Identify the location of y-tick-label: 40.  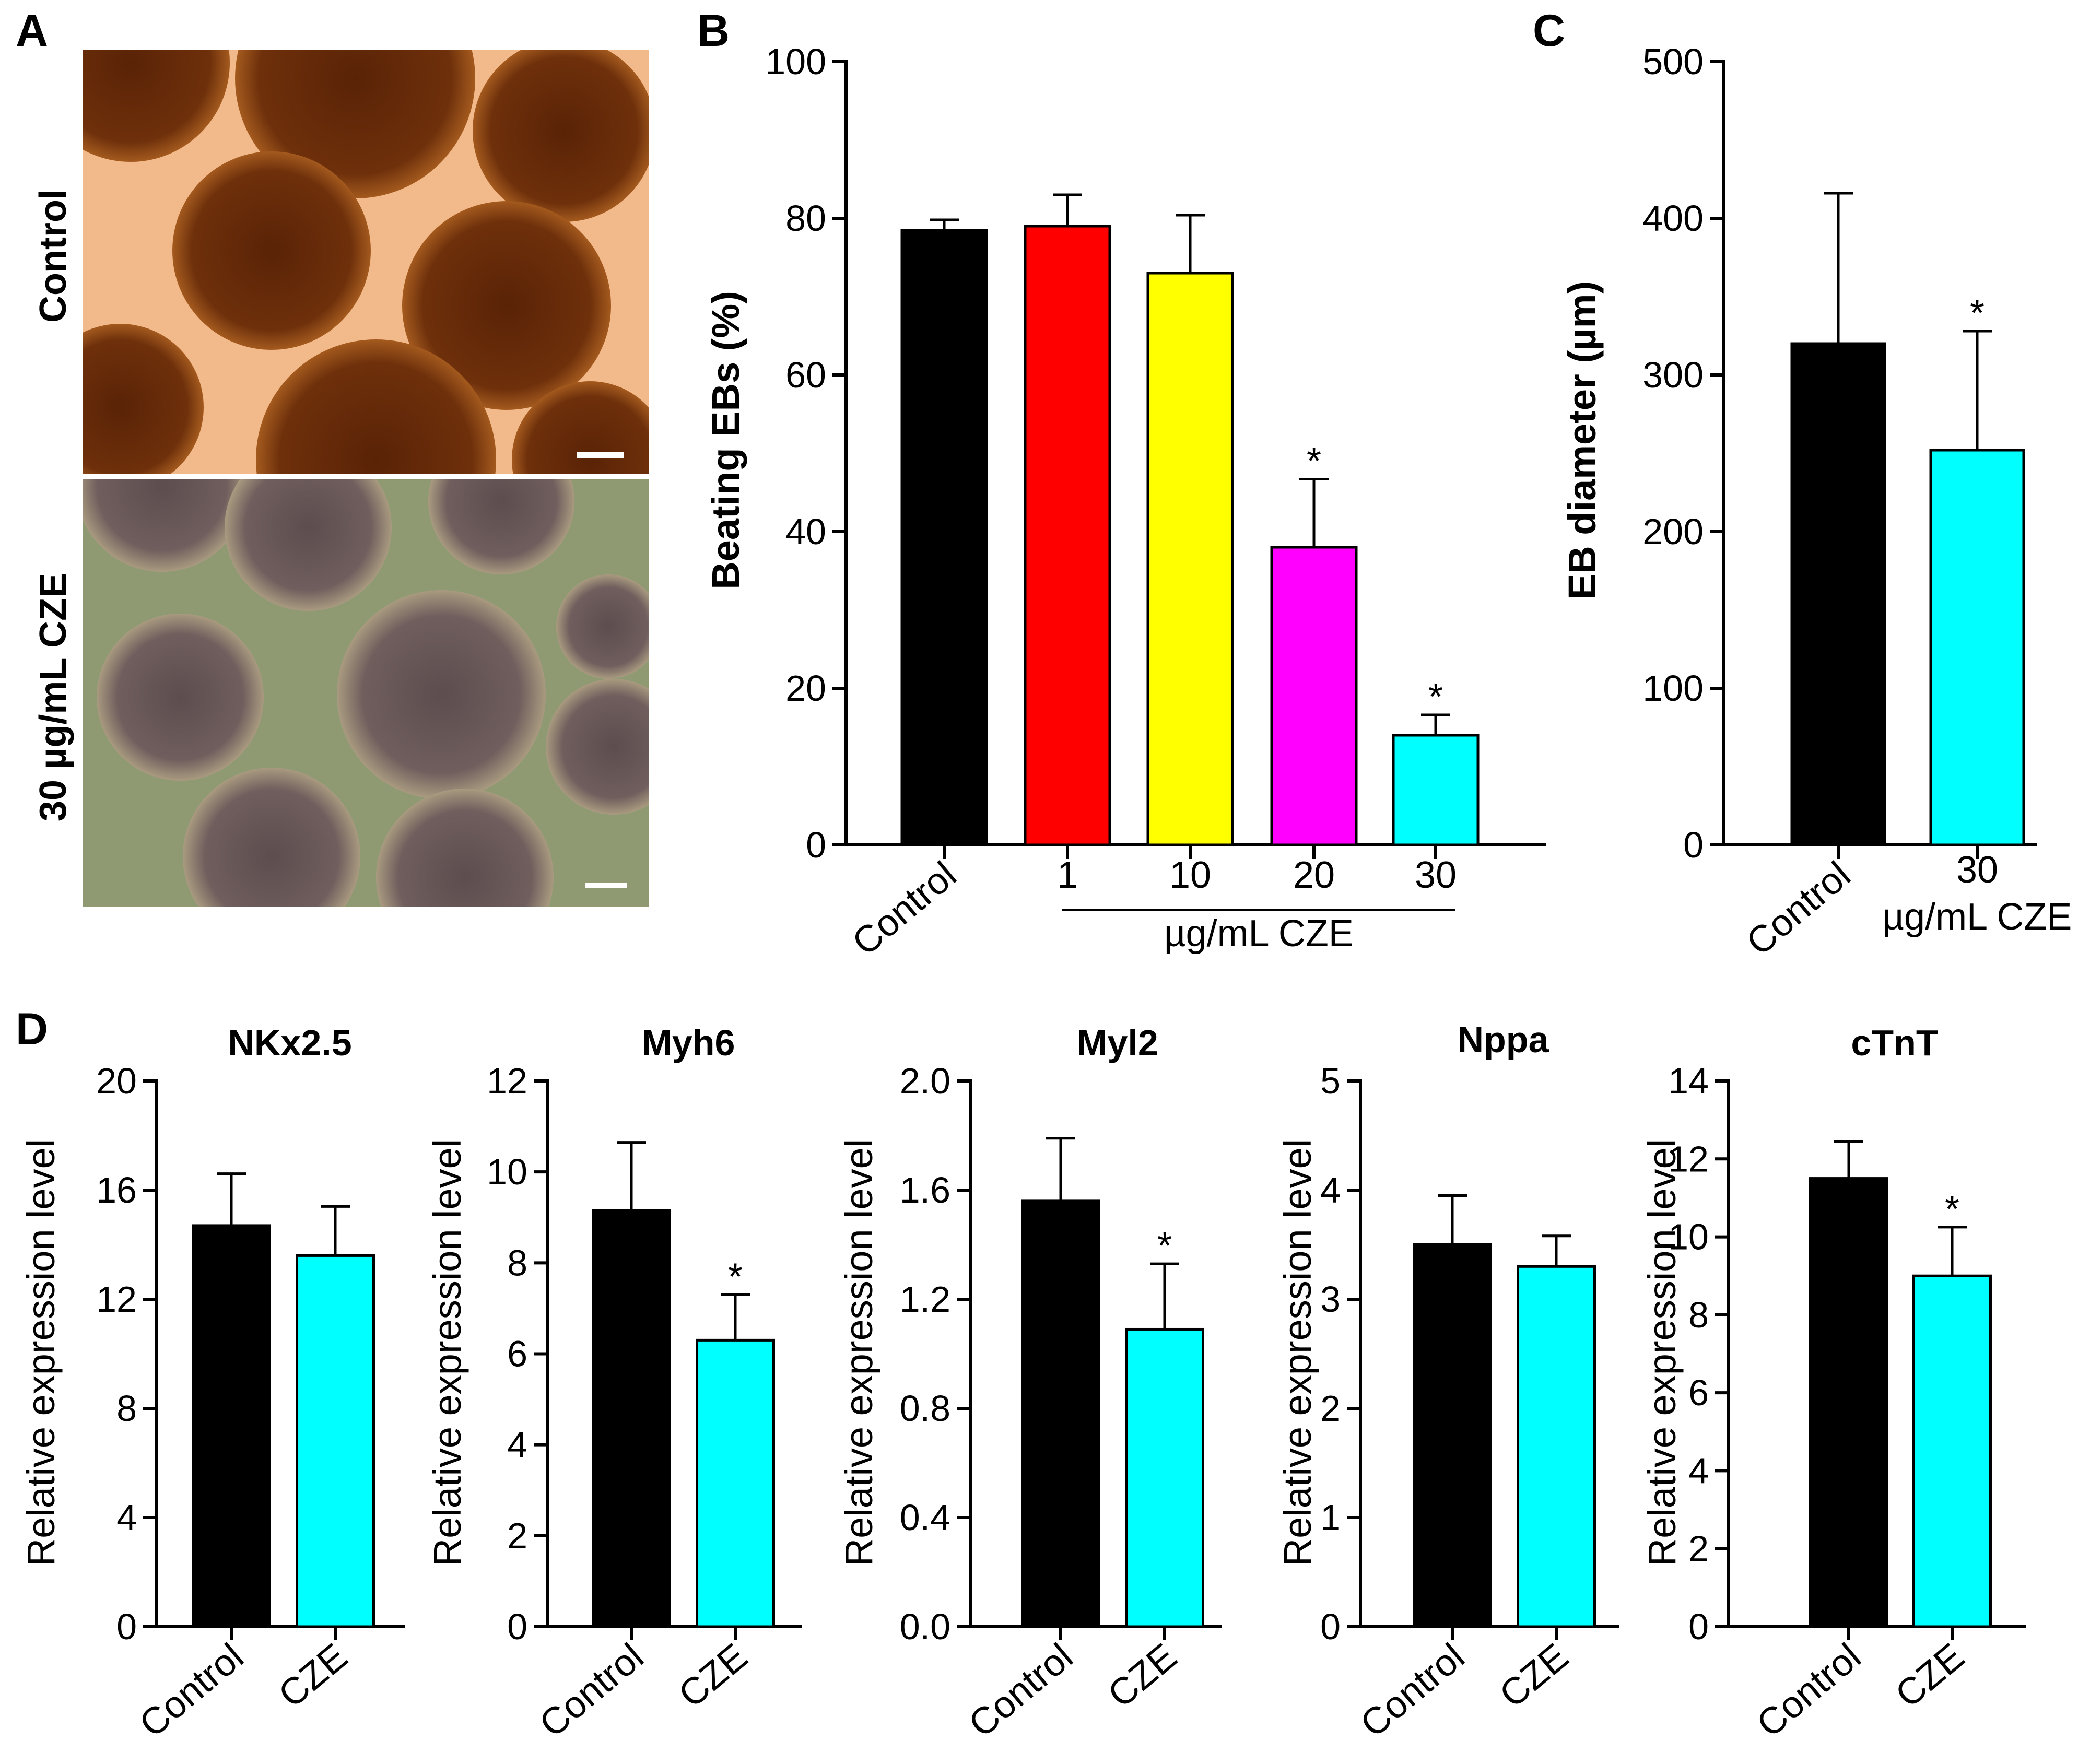
(805, 531).